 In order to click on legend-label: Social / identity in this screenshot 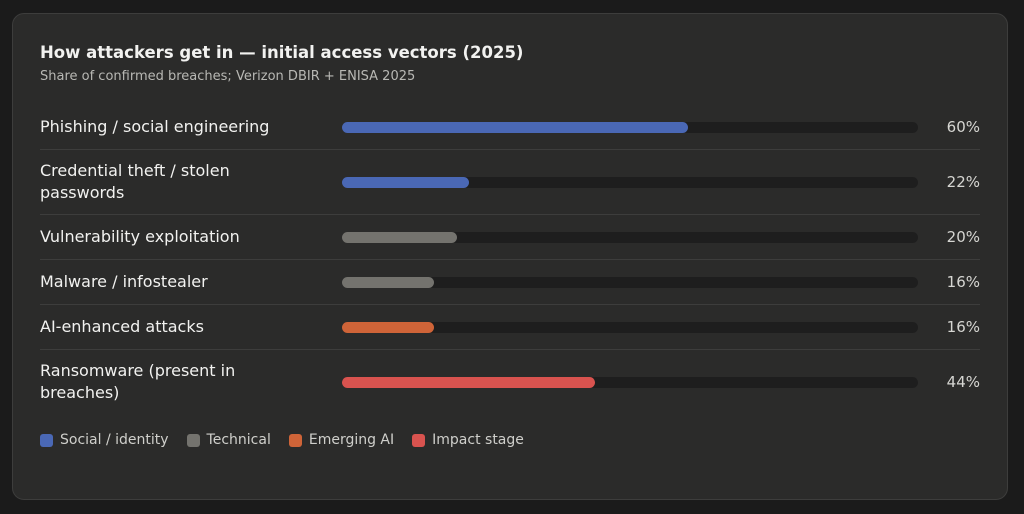, I will do `click(114, 440)`.